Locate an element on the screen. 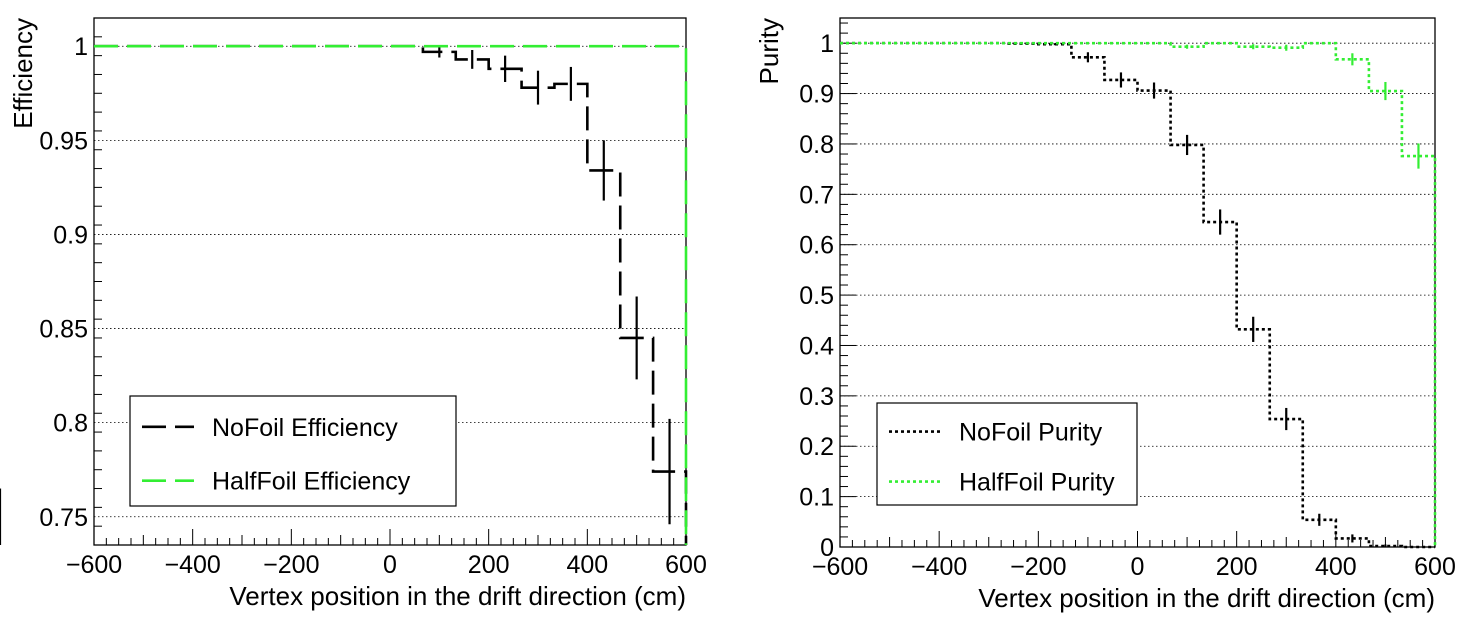 The width and height of the screenshot is (1471, 632). y-axis-title: Efficiency is located at coordinates (23, 73).